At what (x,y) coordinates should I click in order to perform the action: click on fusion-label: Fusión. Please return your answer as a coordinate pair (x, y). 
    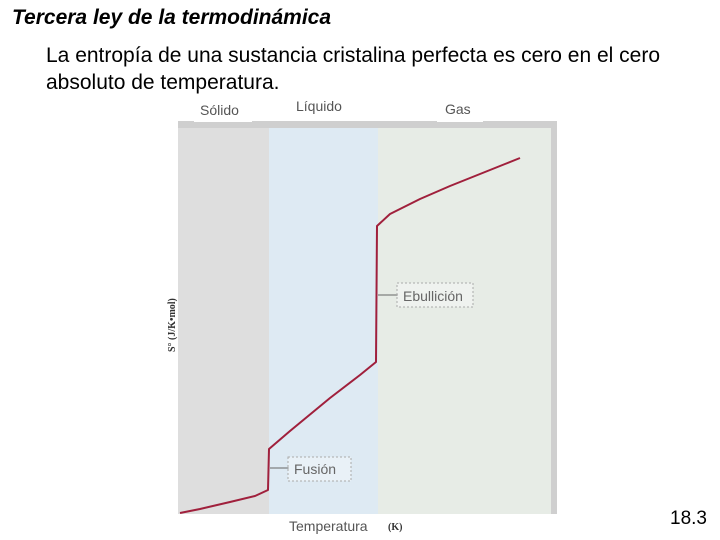
    Looking at the image, I should click on (315, 469).